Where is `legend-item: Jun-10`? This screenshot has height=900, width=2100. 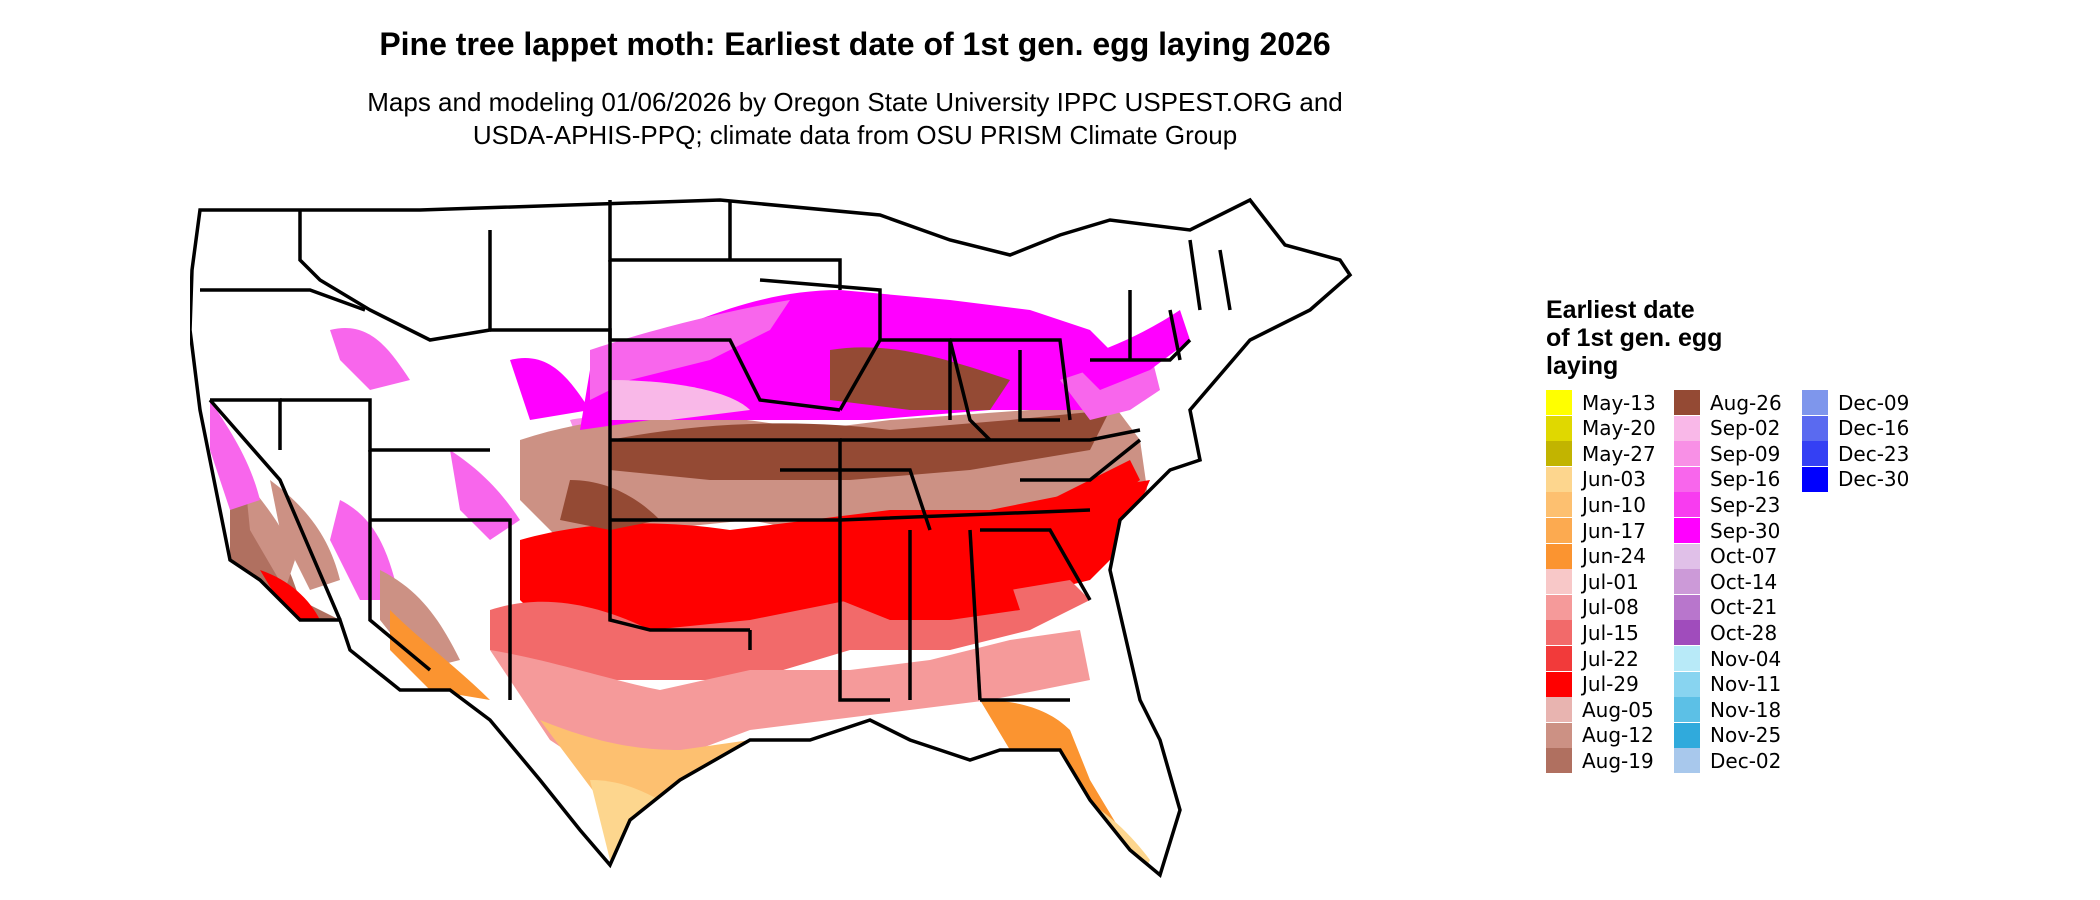
legend-item: Jun-10 is located at coordinates (1596, 505).